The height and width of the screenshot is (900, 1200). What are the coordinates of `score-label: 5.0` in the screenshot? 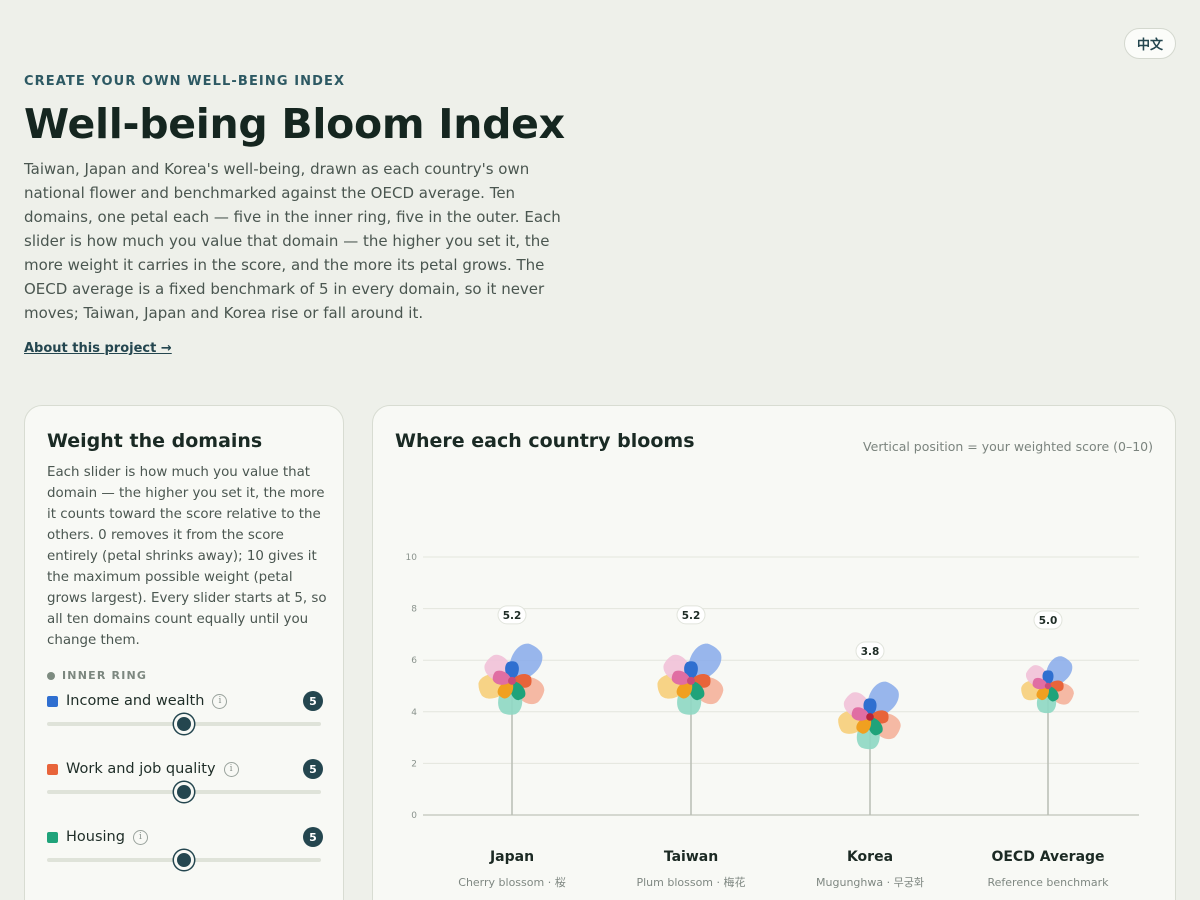 It's located at (1048, 621).